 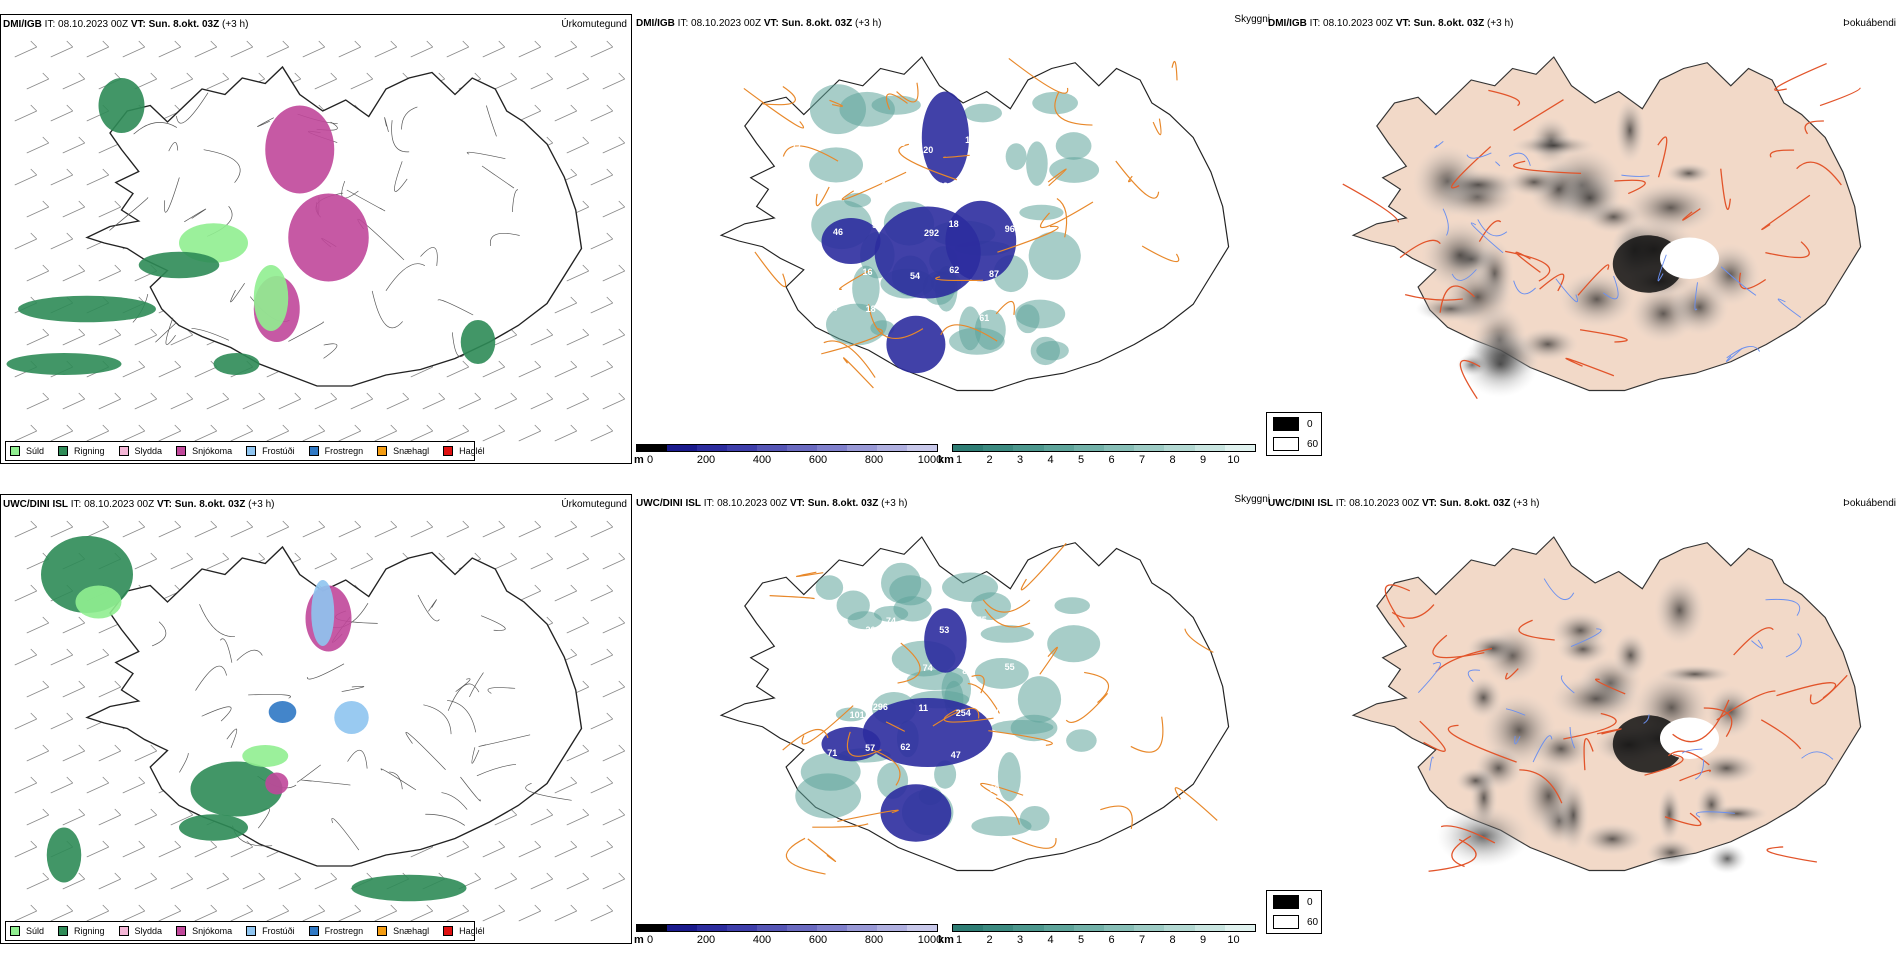 I want to click on cloud-tick: 1000, so click(x=930, y=940).